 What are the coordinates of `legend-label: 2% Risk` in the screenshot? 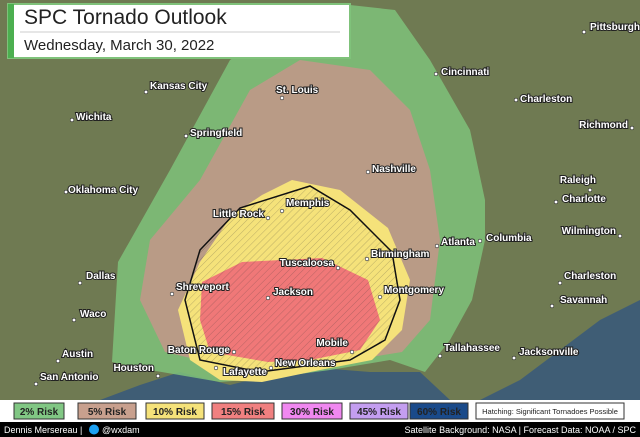 It's located at (39, 412).